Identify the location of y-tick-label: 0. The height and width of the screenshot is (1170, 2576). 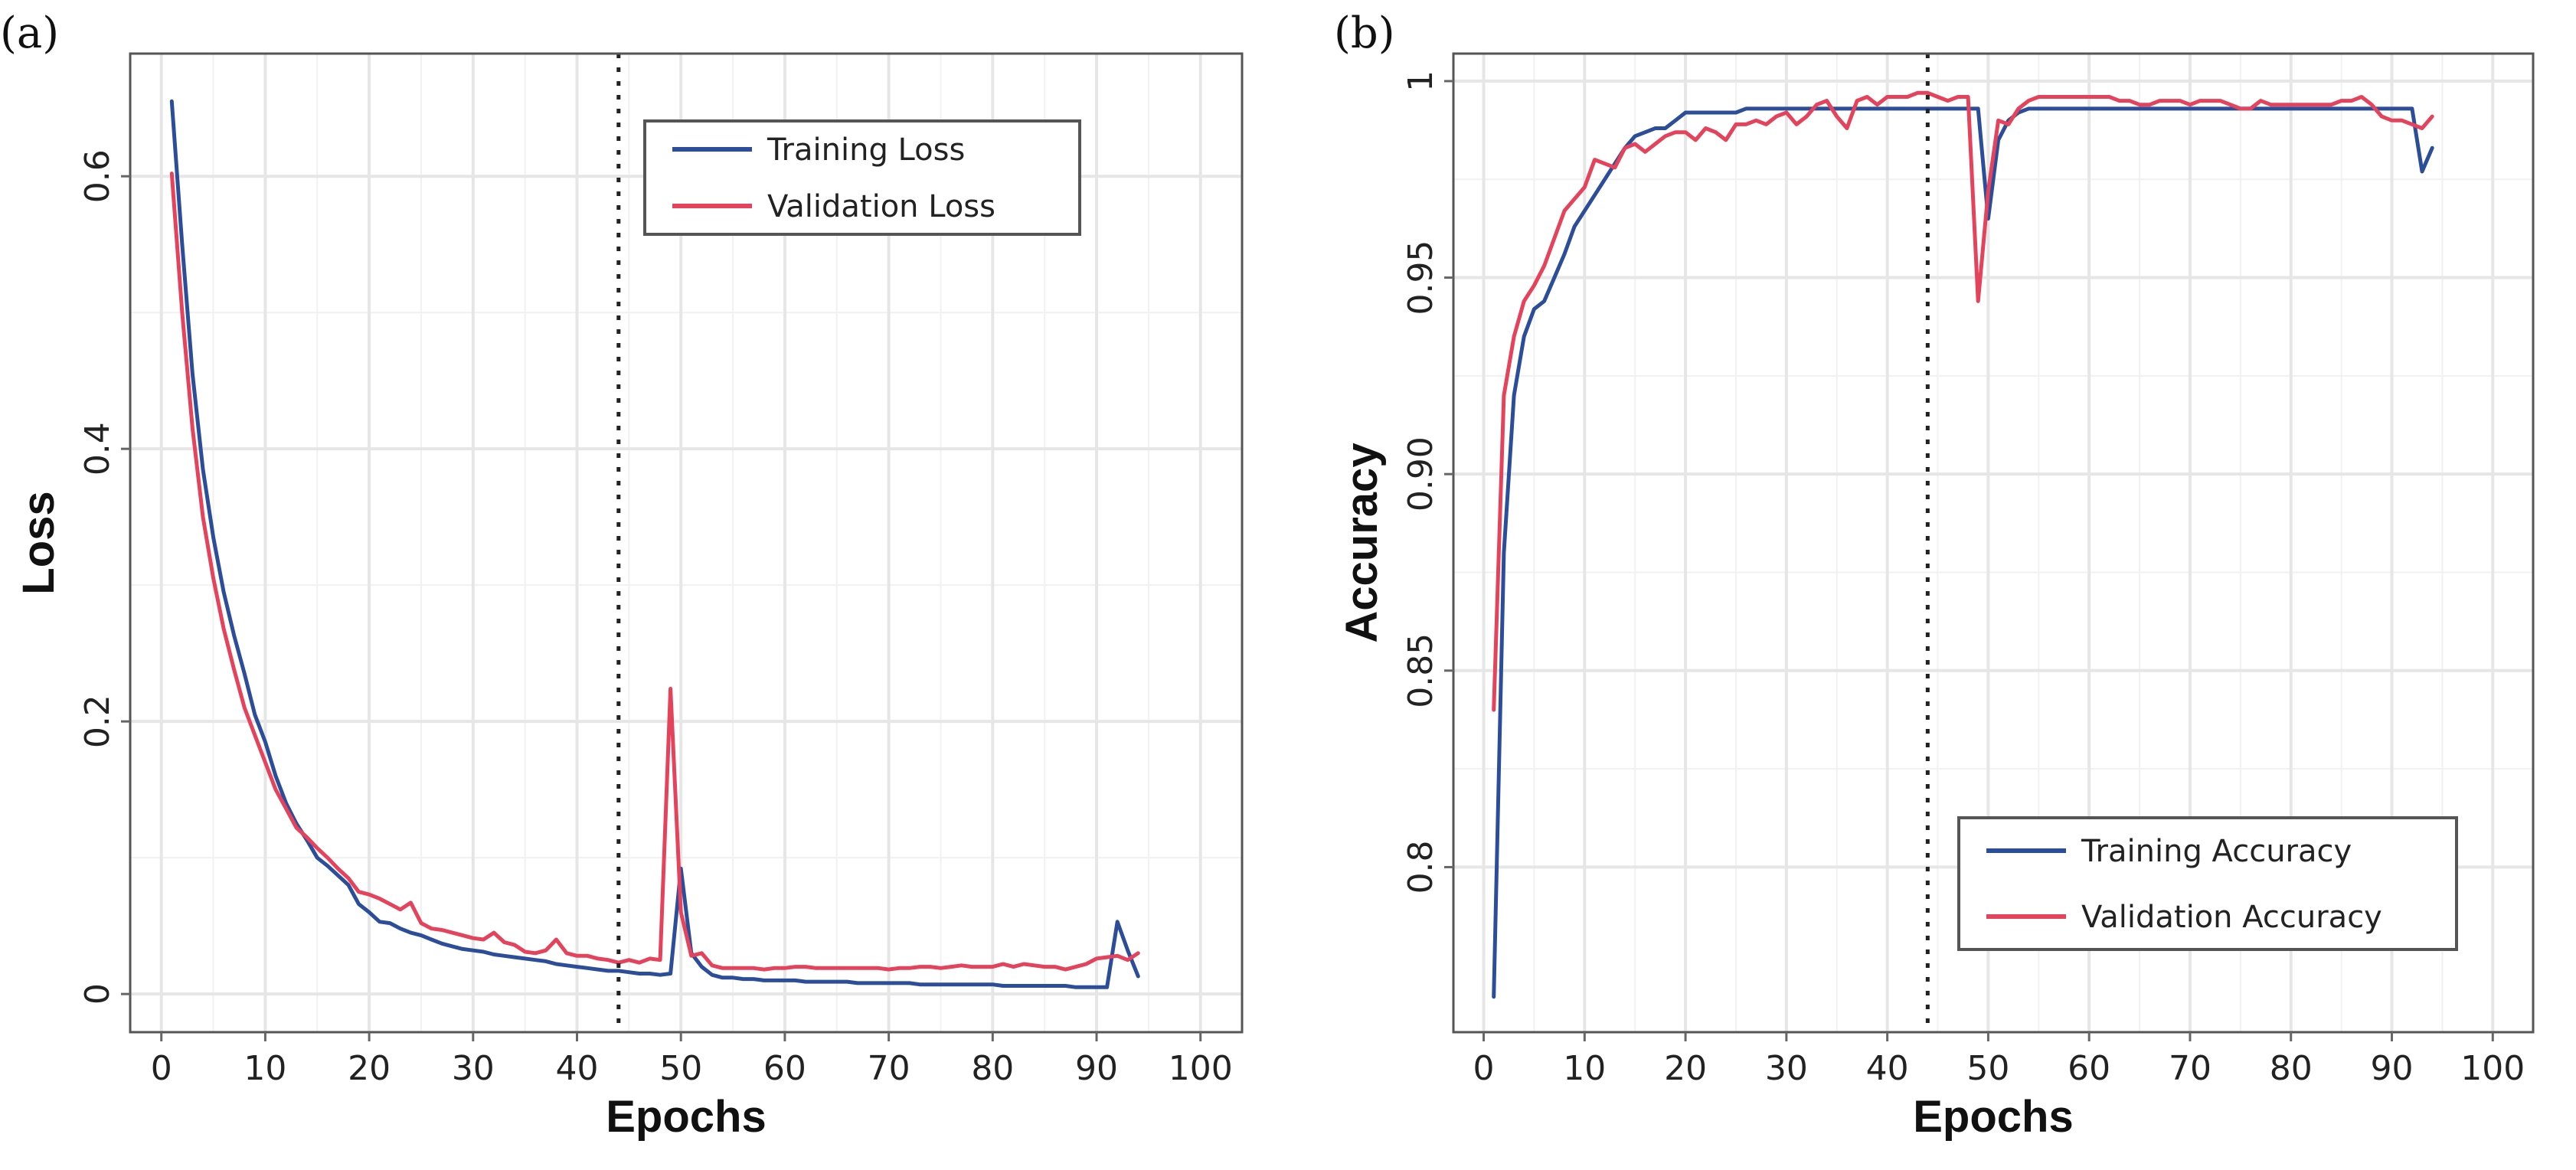
(97, 994).